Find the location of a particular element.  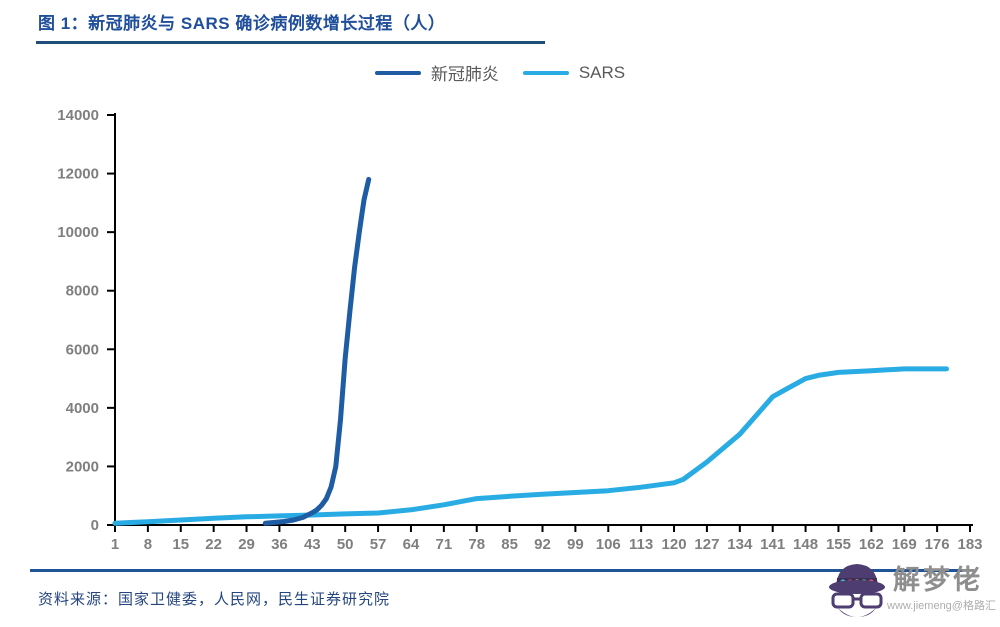

x-tick-label: 22 is located at coordinates (213, 544).